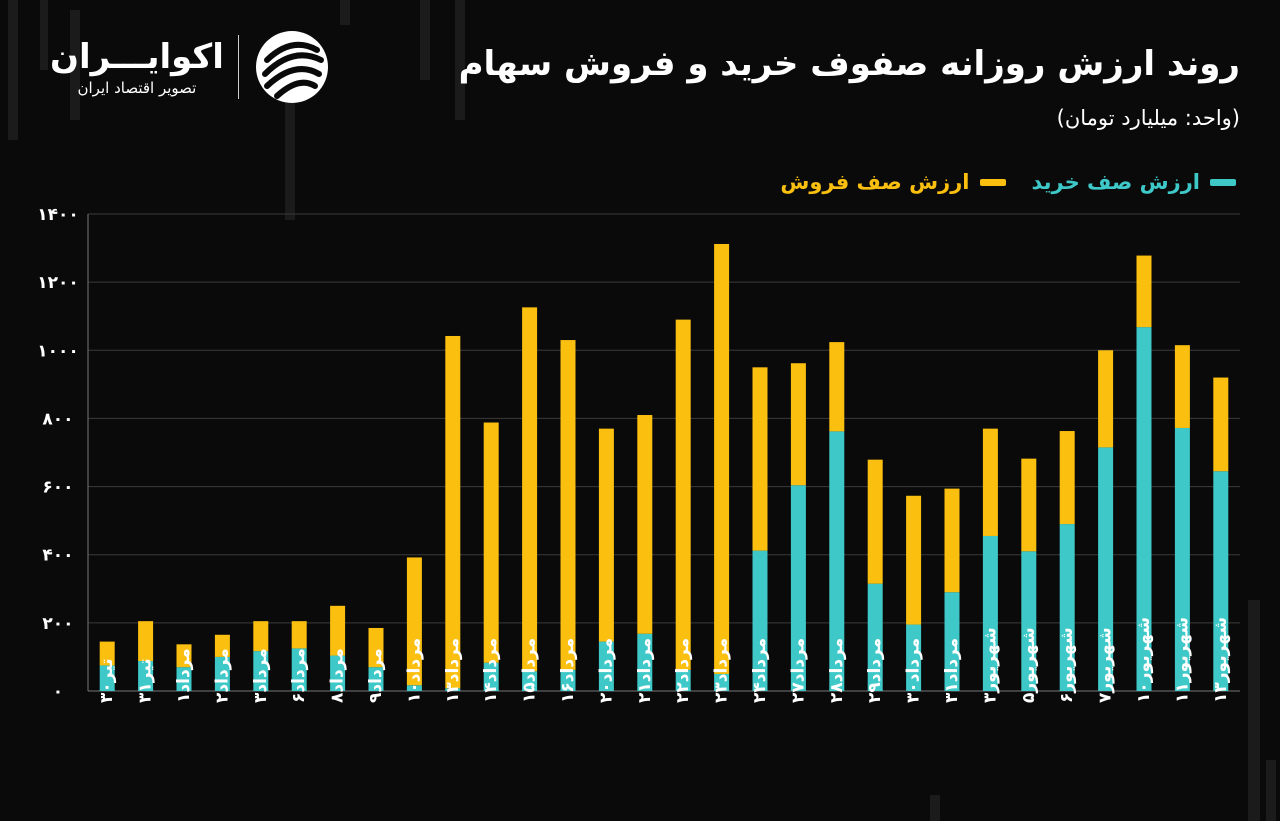 The image size is (1280, 821). Describe the element at coordinates (57, 488) in the screenshot. I see `y-tick-label: ۶۰۰` at that location.